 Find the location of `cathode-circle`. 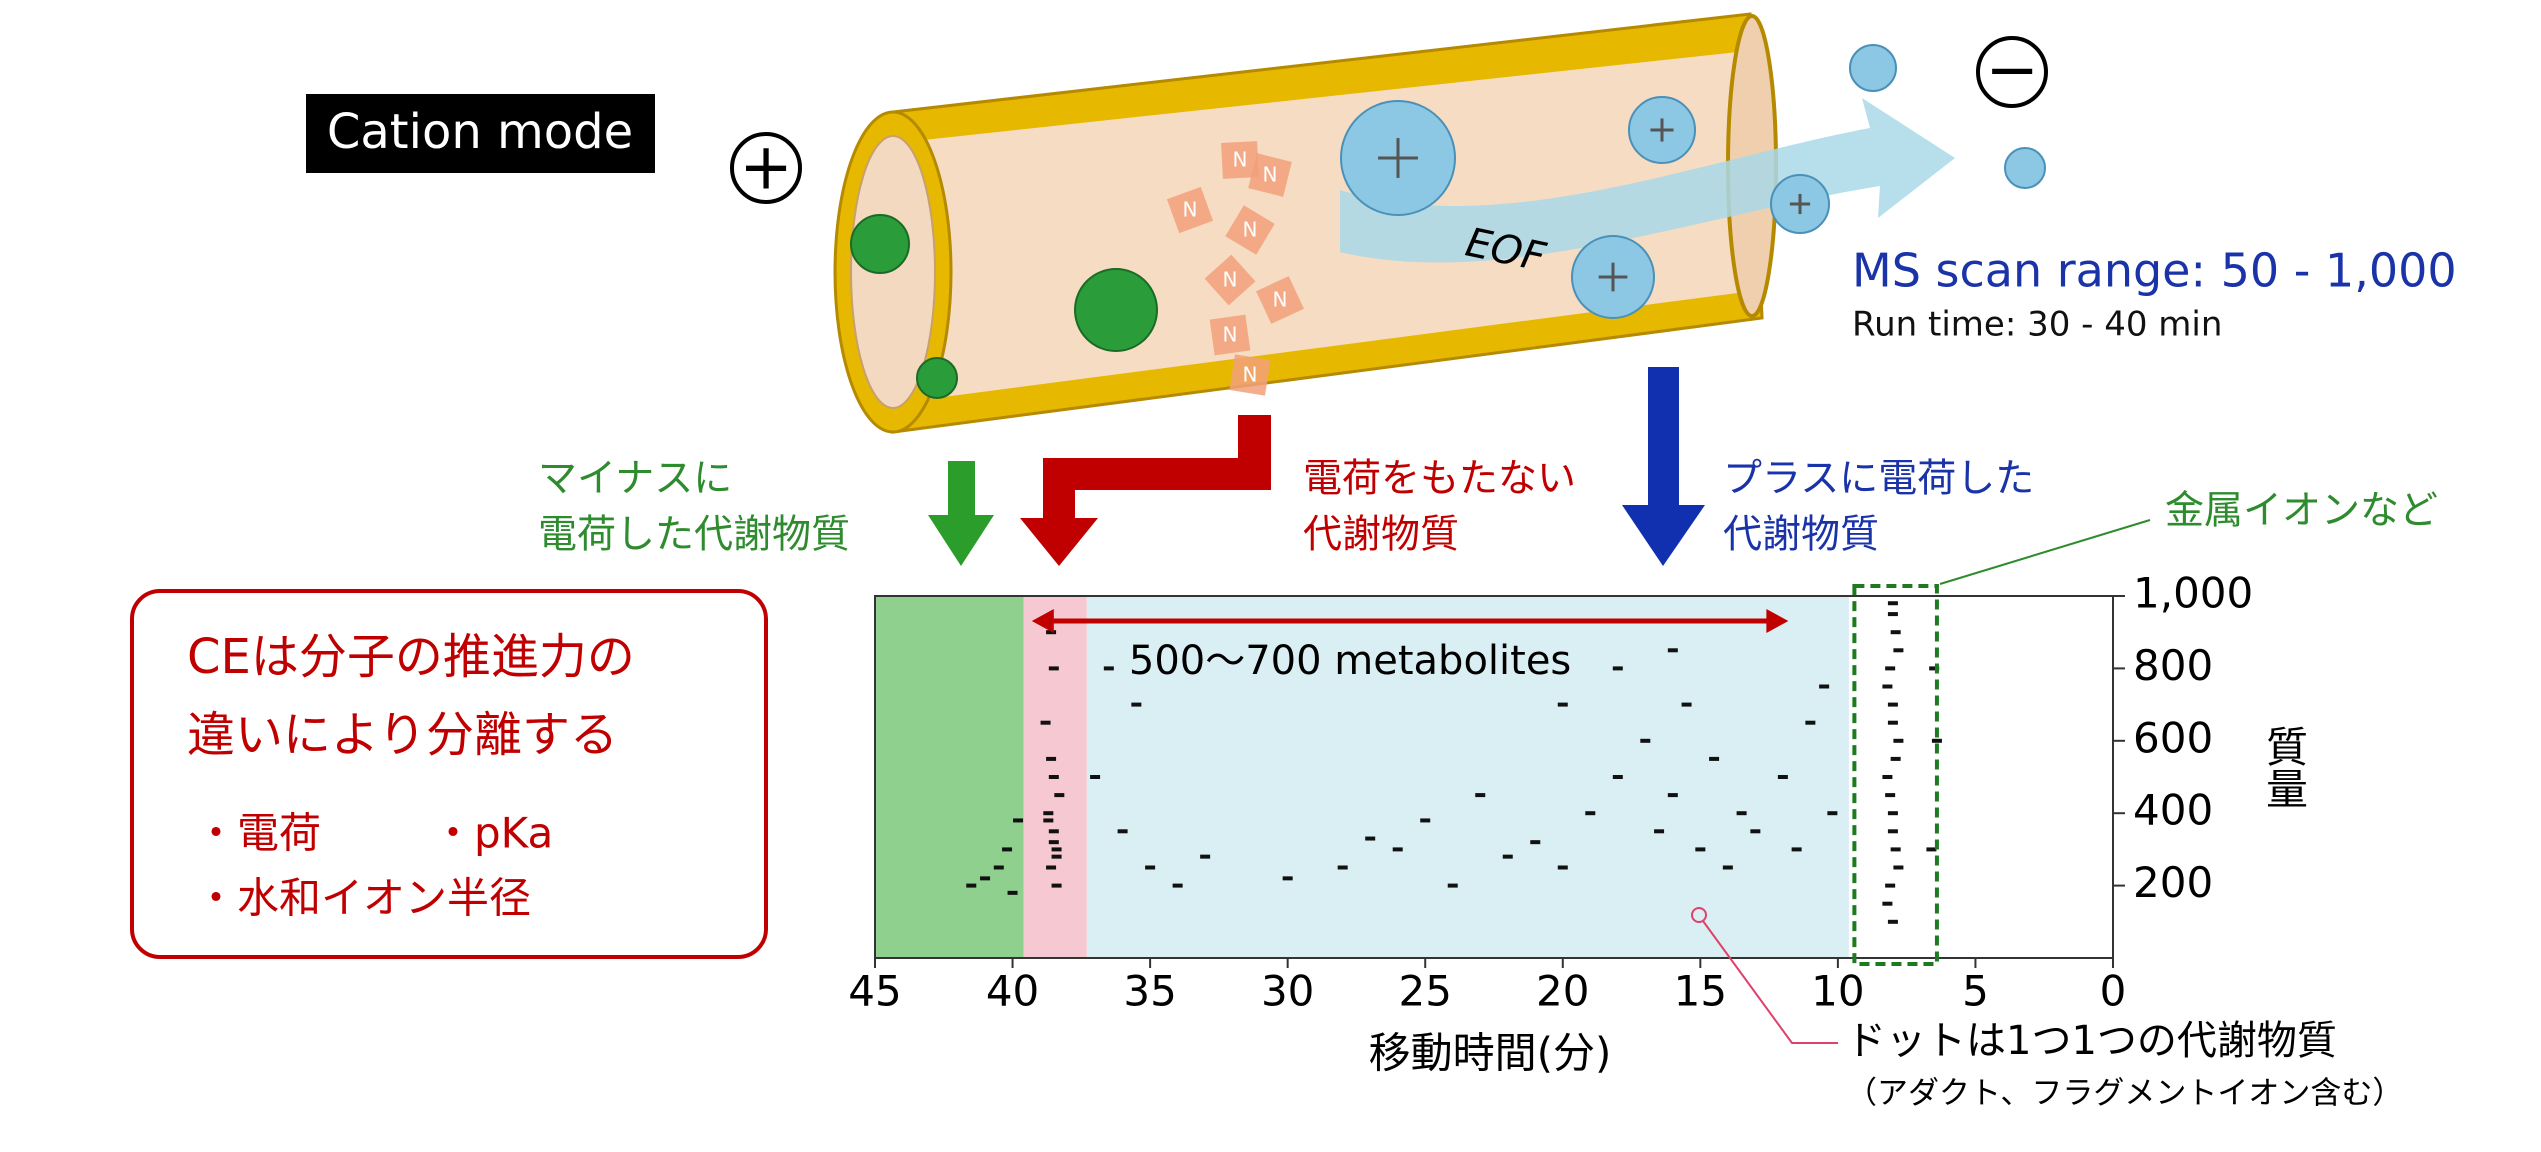

cathode-circle is located at coordinates (2012, 72).